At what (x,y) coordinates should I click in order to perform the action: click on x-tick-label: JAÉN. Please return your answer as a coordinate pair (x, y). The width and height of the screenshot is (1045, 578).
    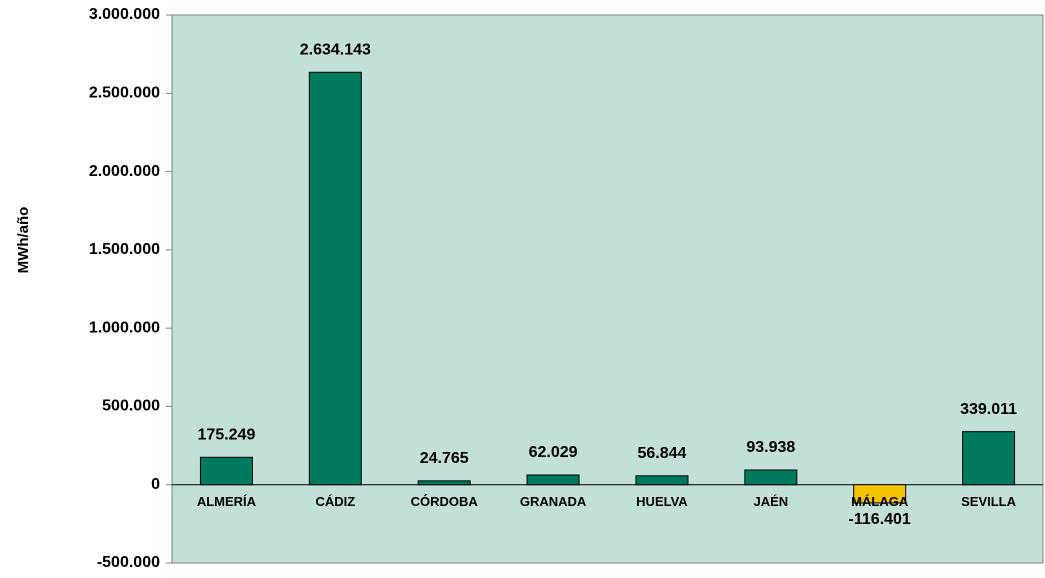
    Looking at the image, I should click on (770, 501).